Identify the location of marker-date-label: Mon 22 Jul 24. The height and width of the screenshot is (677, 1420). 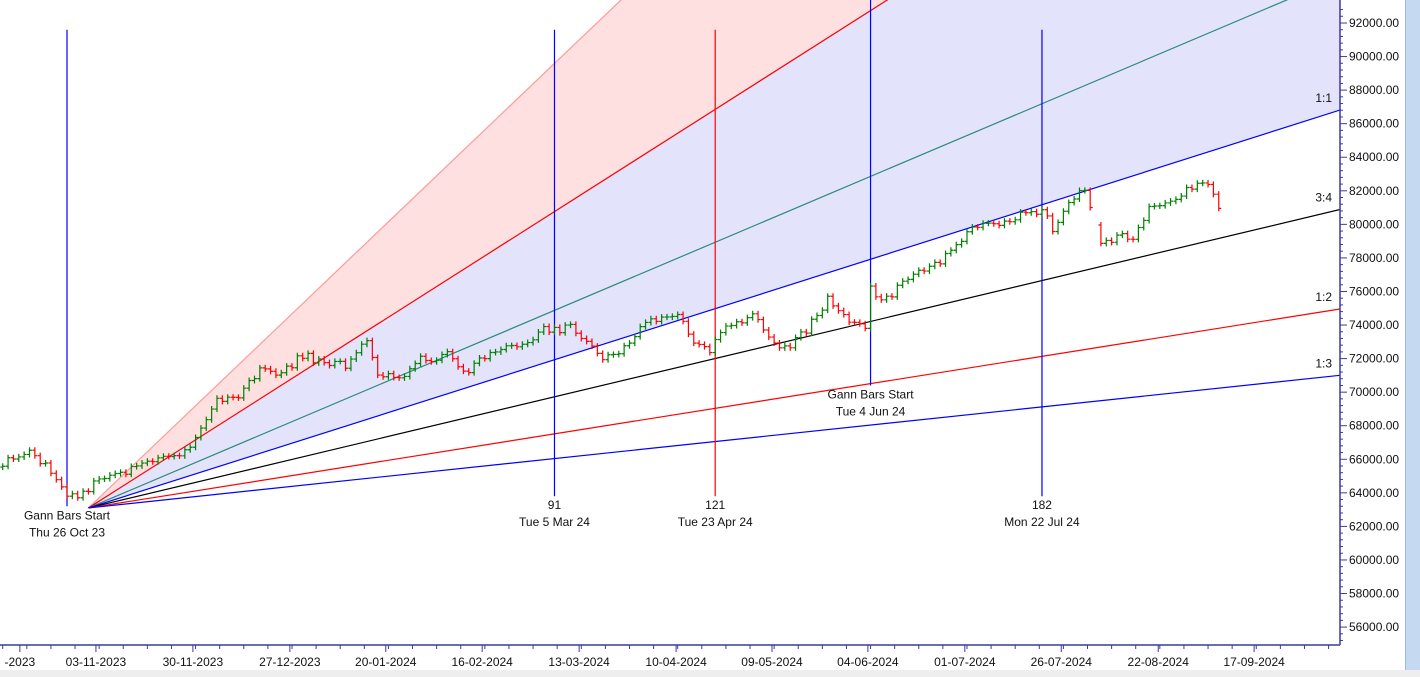
(1042, 522).